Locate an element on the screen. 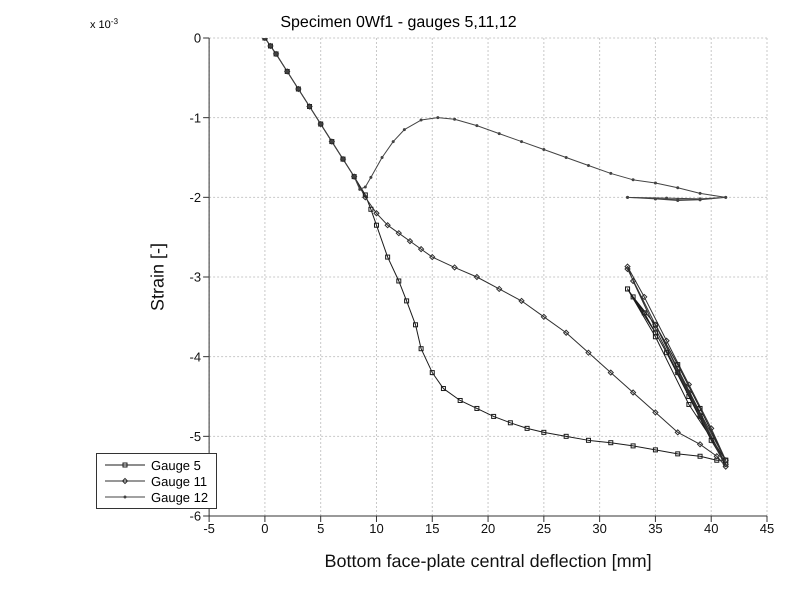 This screenshot has height=589, width=797. legend-label: Gauge 11 is located at coordinates (179, 481).